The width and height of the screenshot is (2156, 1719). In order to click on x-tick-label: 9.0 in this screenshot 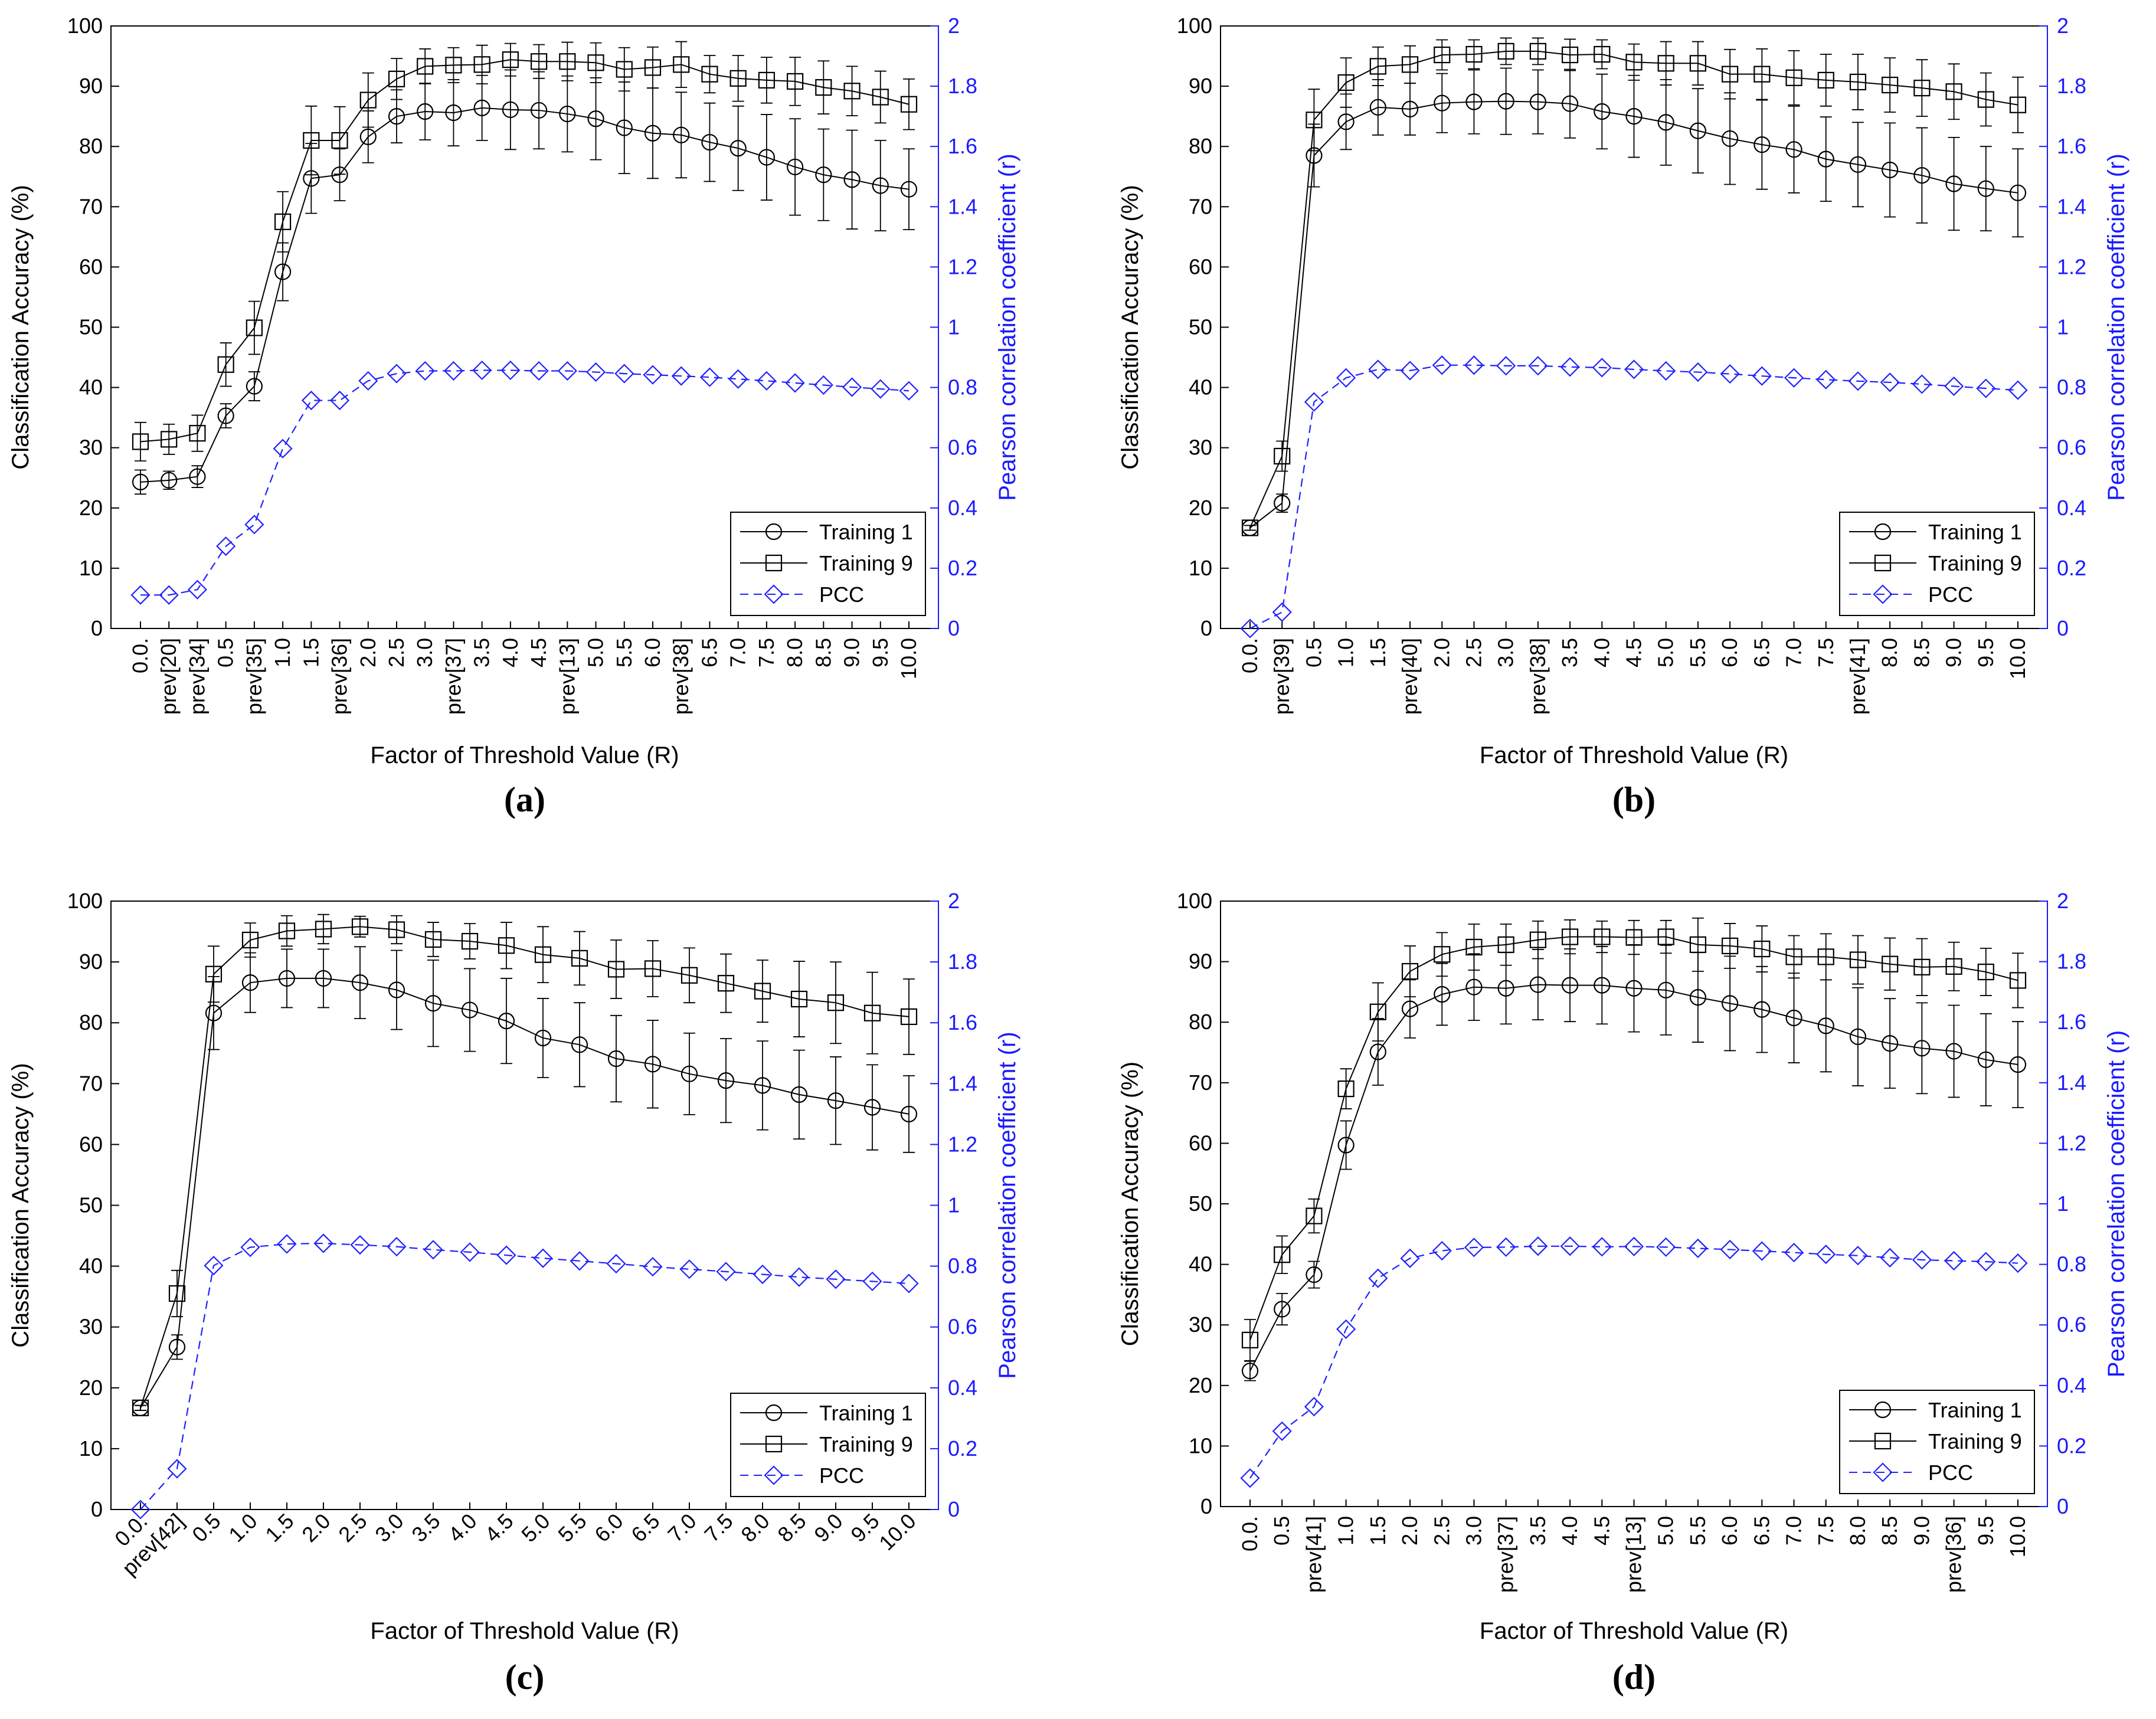, I will do `click(852, 652)`.